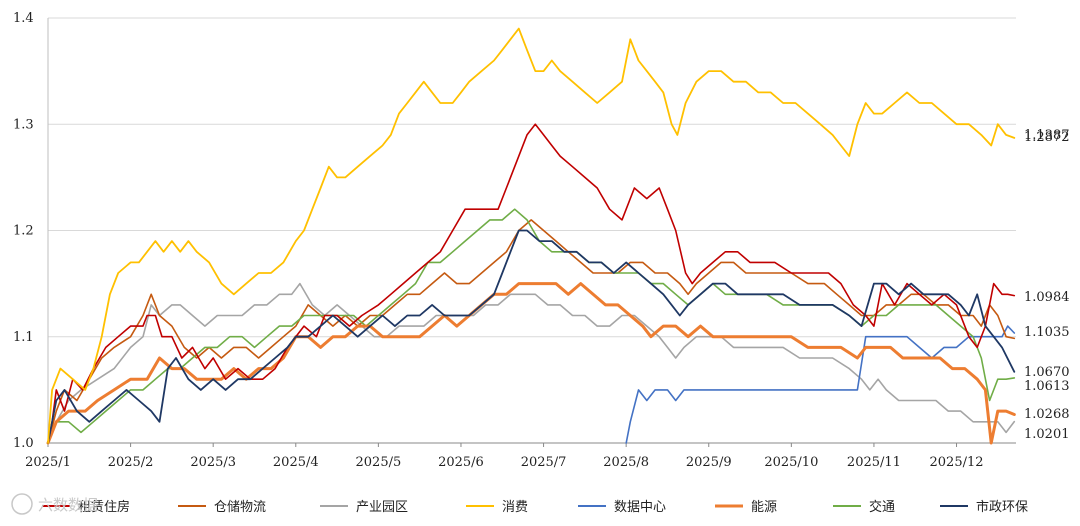  I want to click on end-label: 1.2872, so click(1047, 137).